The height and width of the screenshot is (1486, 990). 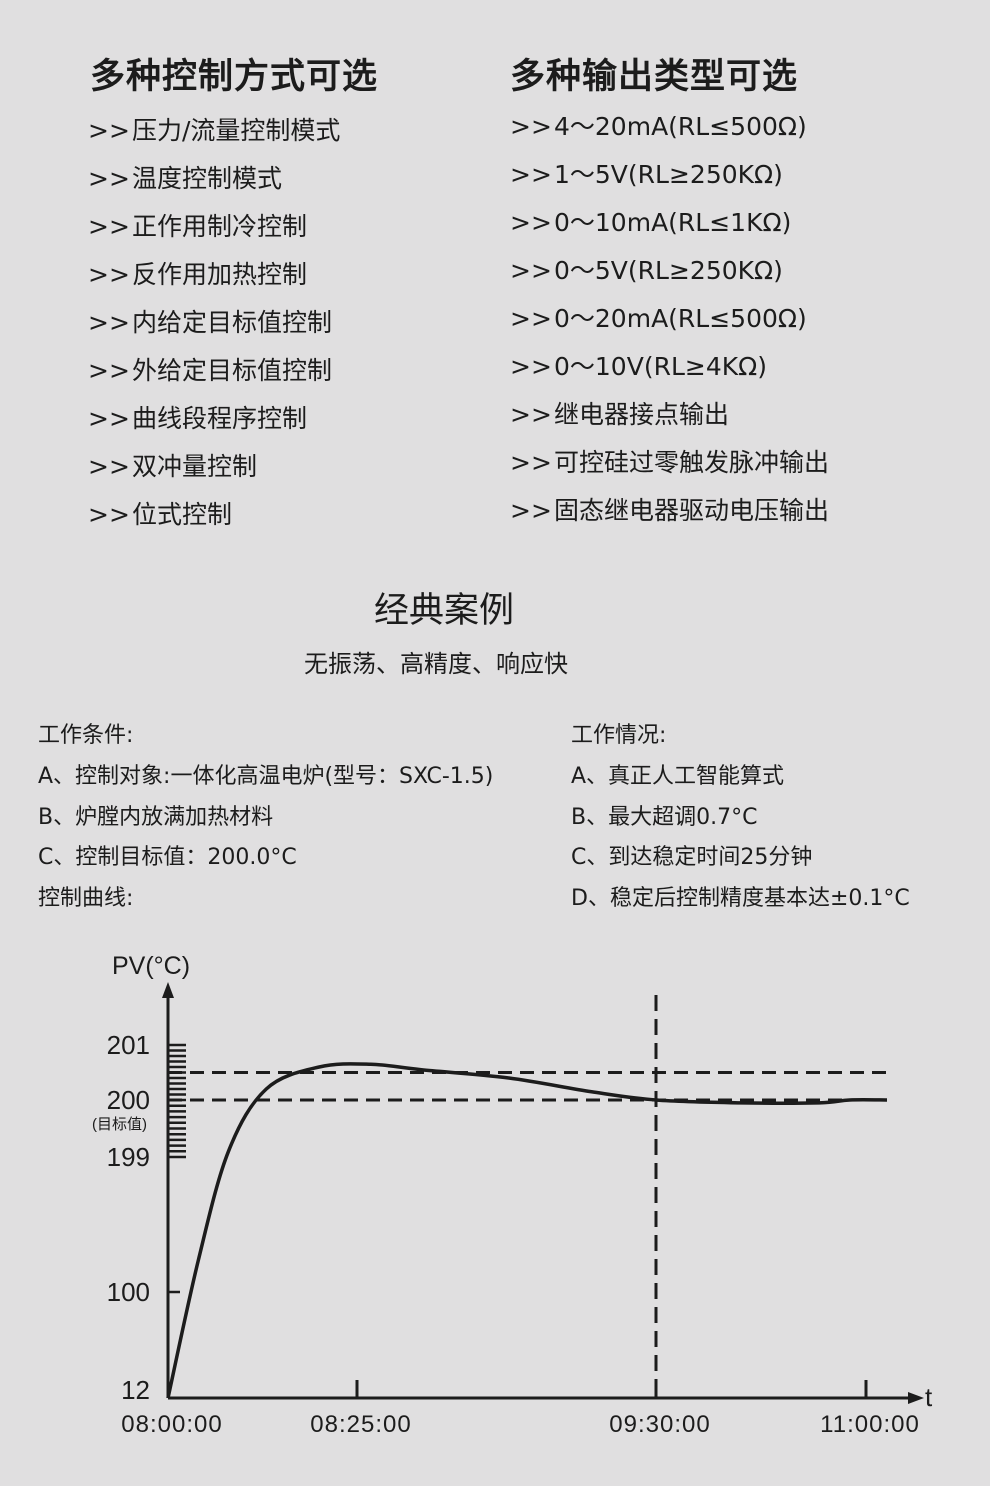 I want to click on output-type-label: 0～10mA(RL≤1KΩ), so click(x=673, y=222).